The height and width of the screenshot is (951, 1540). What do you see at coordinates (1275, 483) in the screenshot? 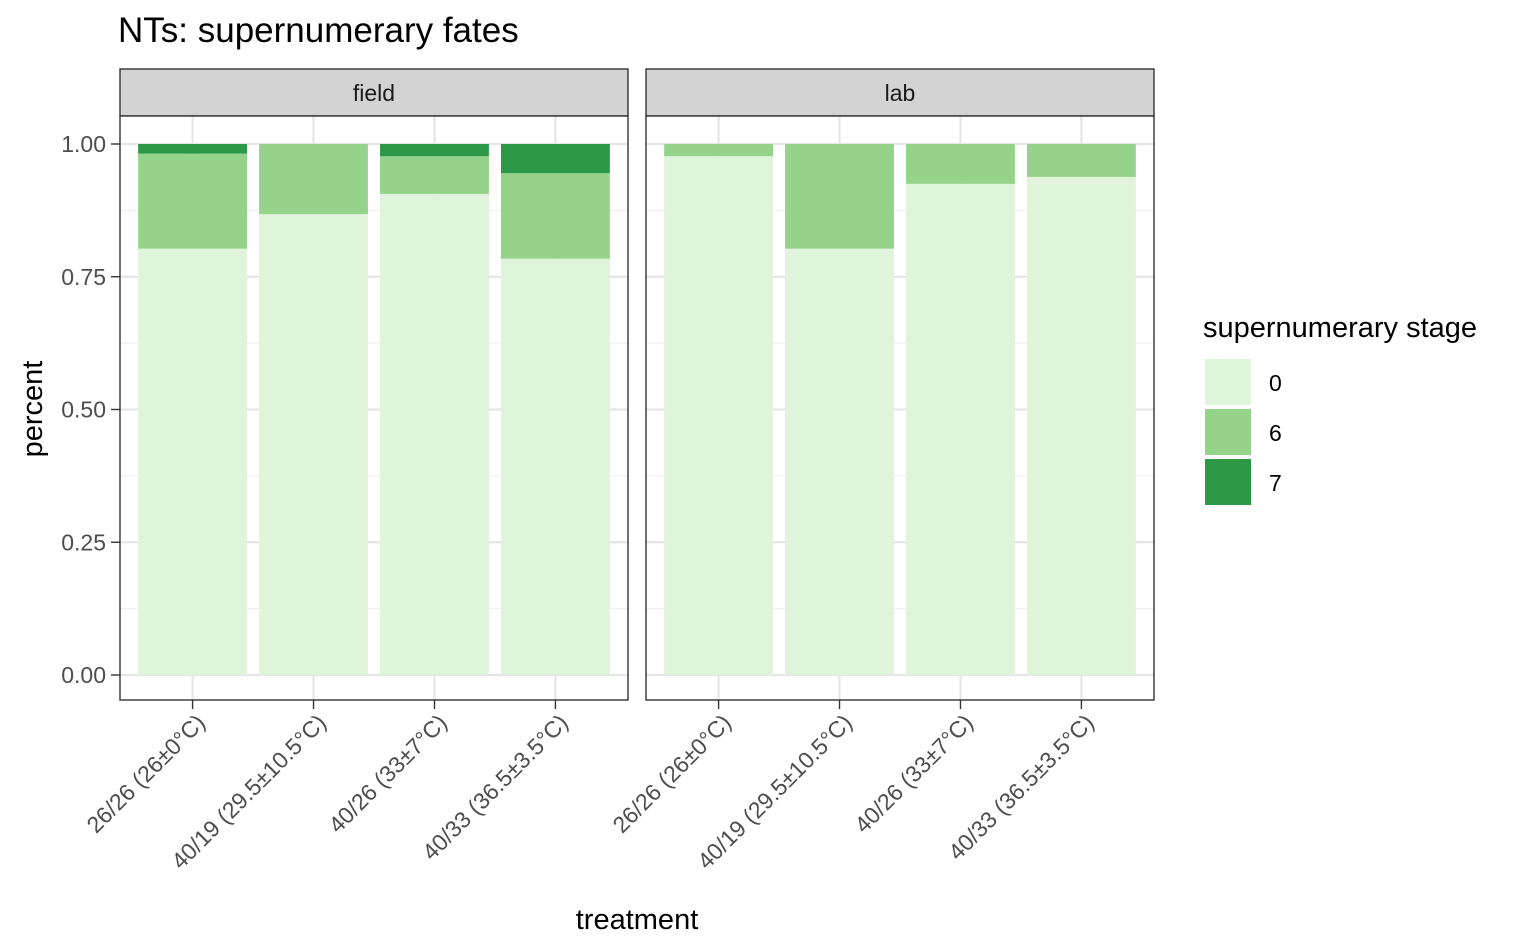
I see `legend-label-7: 7` at bounding box center [1275, 483].